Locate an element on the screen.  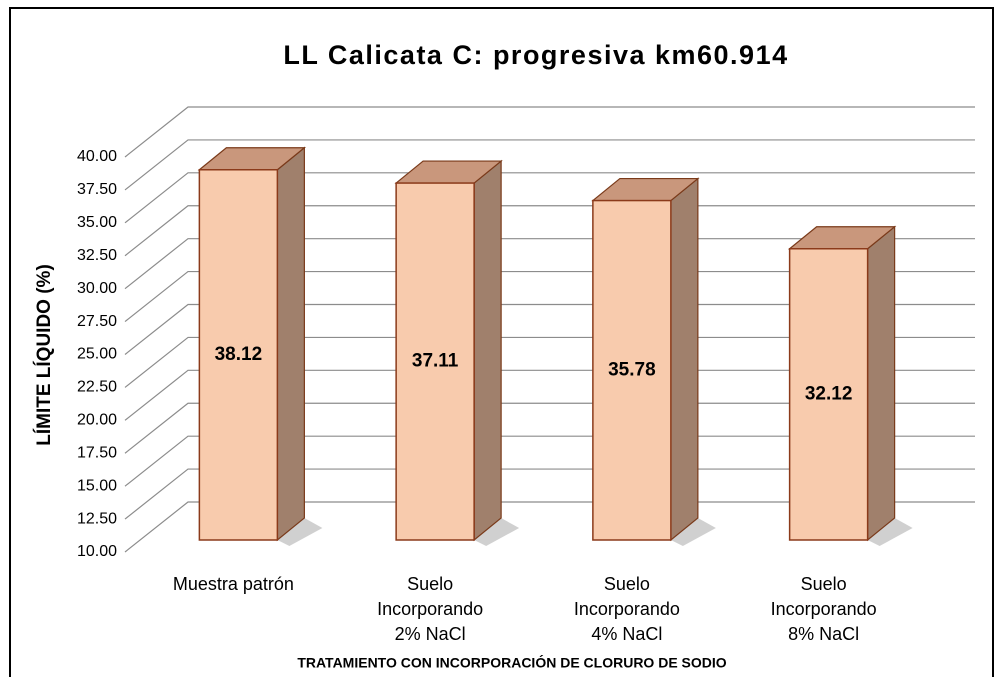
y-tick-label: 40.00 is located at coordinates (97, 156).